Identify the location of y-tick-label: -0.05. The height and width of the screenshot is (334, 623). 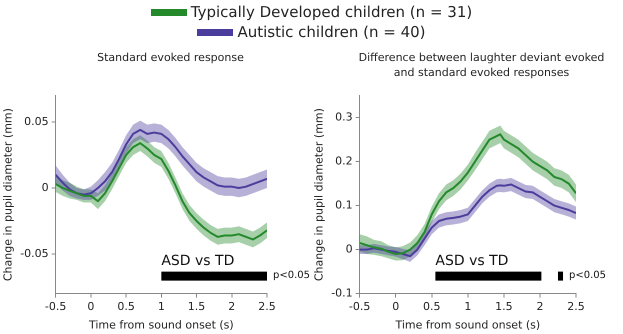
(34, 253).